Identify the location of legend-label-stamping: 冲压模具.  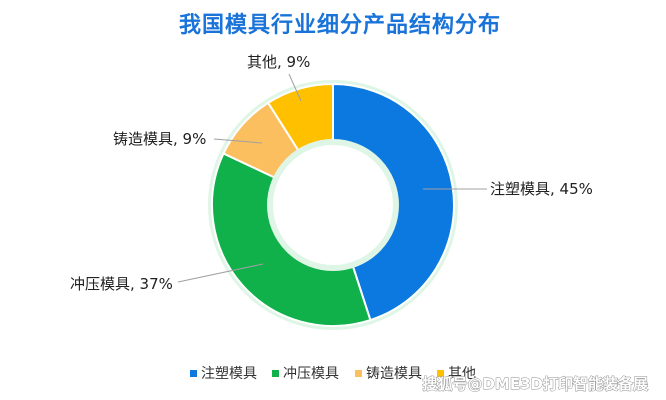
(311, 374).